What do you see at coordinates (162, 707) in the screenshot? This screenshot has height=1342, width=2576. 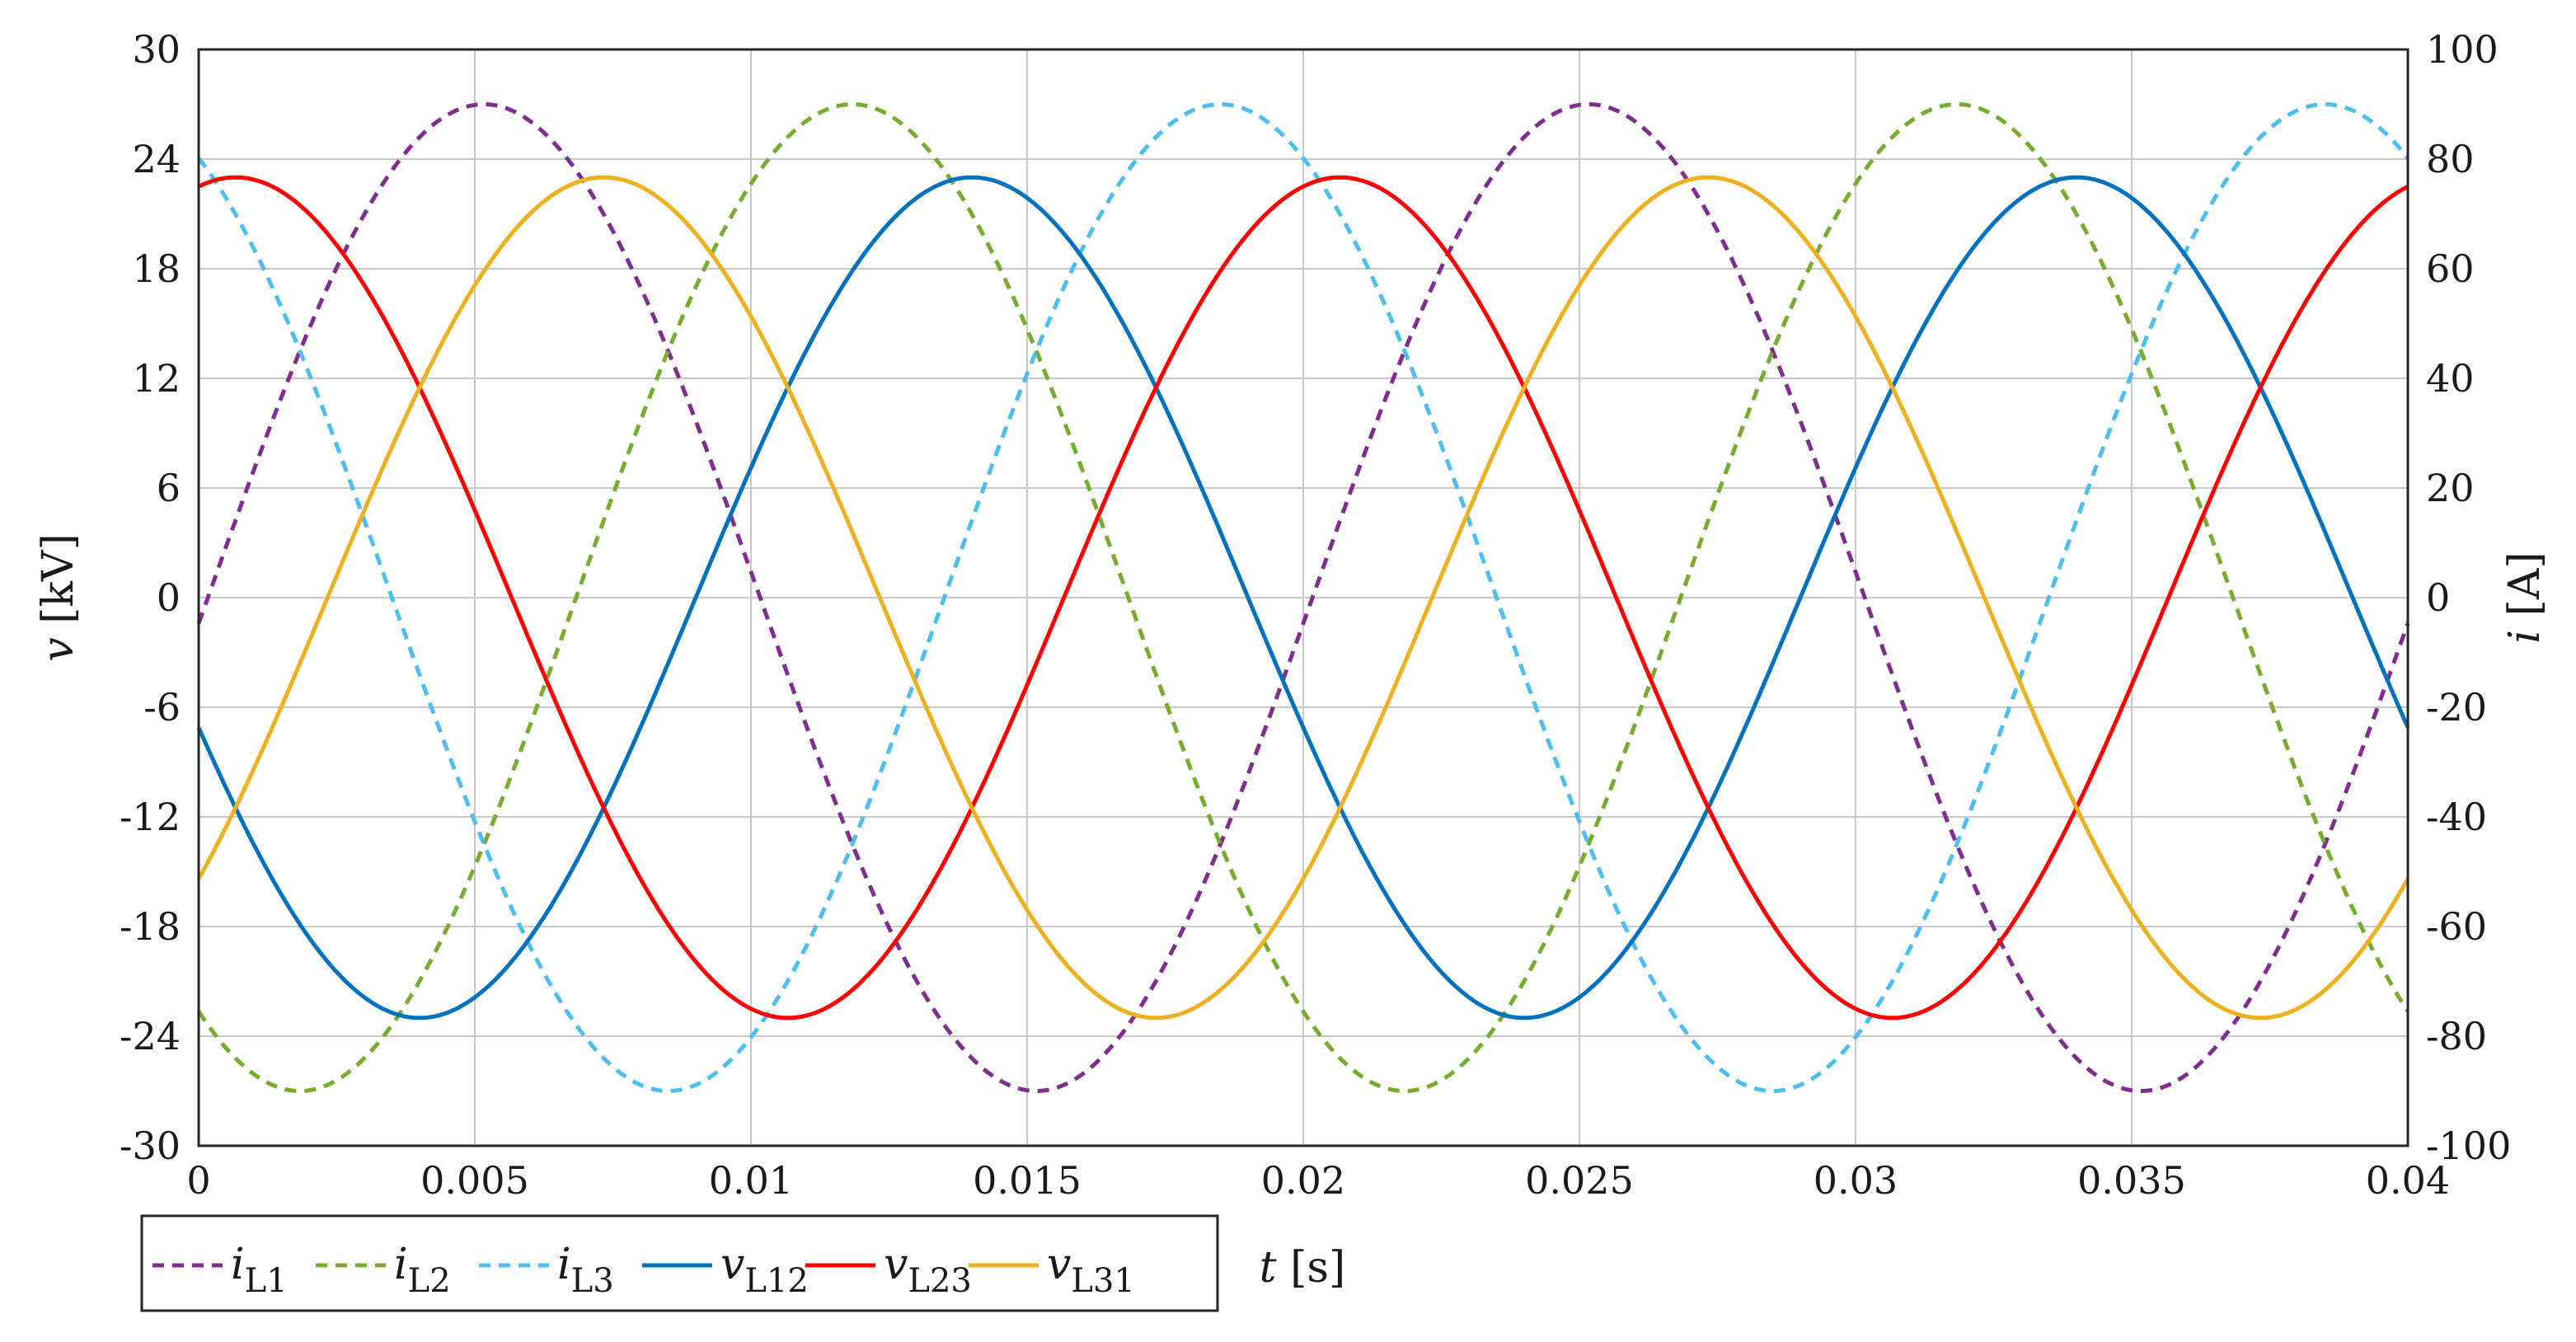 I see `y-left-tick-label: -6` at bounding box center [162, 707].